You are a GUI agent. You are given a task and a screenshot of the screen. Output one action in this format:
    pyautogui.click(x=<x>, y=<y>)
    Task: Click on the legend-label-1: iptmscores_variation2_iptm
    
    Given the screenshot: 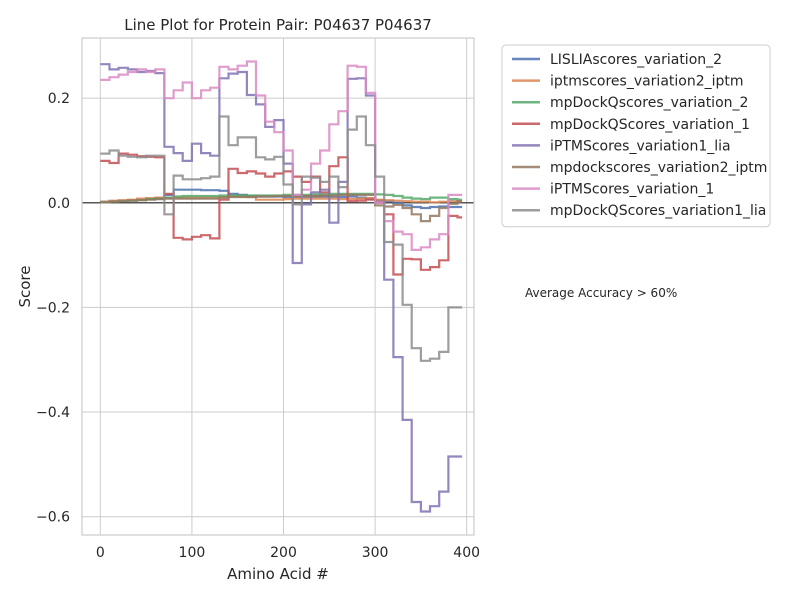 What is the action you would take?
    pyautogui.click(x=647, y=82)
    